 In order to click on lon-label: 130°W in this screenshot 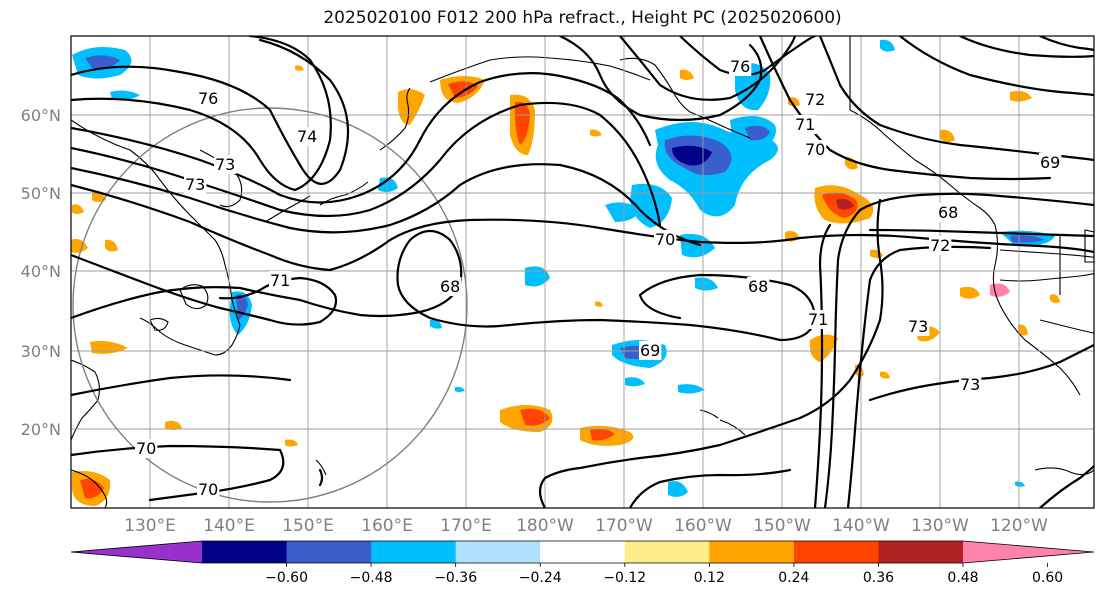, I will do `click(940, 526)`.